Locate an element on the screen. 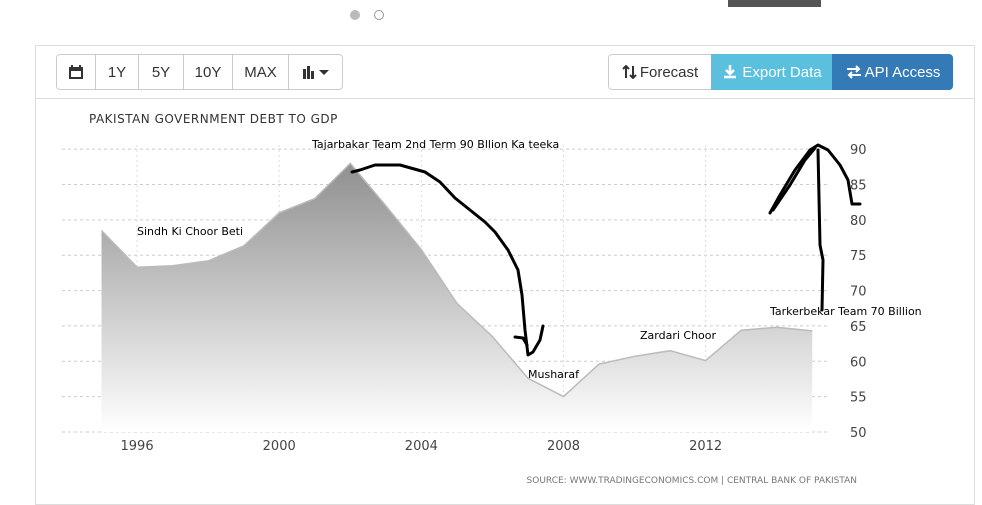  chart-type-button is located at coordinates (315, 72).